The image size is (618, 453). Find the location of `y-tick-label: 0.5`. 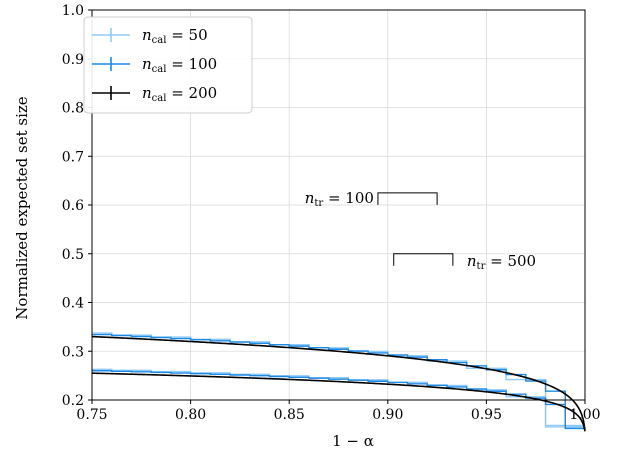

y-tick-label: 0.5 is located at coordinates (73, 255).